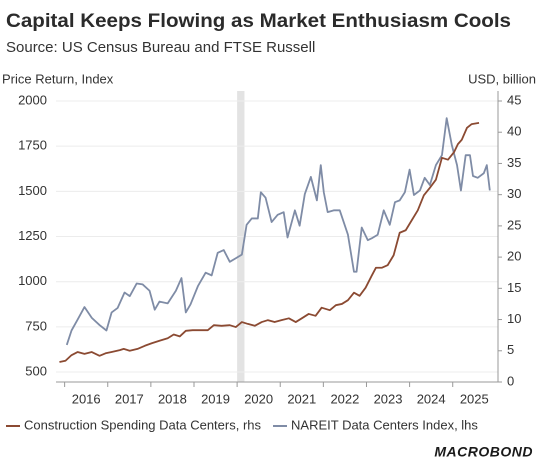 The height and width of the screenshot is (470, 539). What do you see at coordinates (215, 398) in the screenshot?
I see `x-tick-label: 2019` at bounding box center [215, 398].